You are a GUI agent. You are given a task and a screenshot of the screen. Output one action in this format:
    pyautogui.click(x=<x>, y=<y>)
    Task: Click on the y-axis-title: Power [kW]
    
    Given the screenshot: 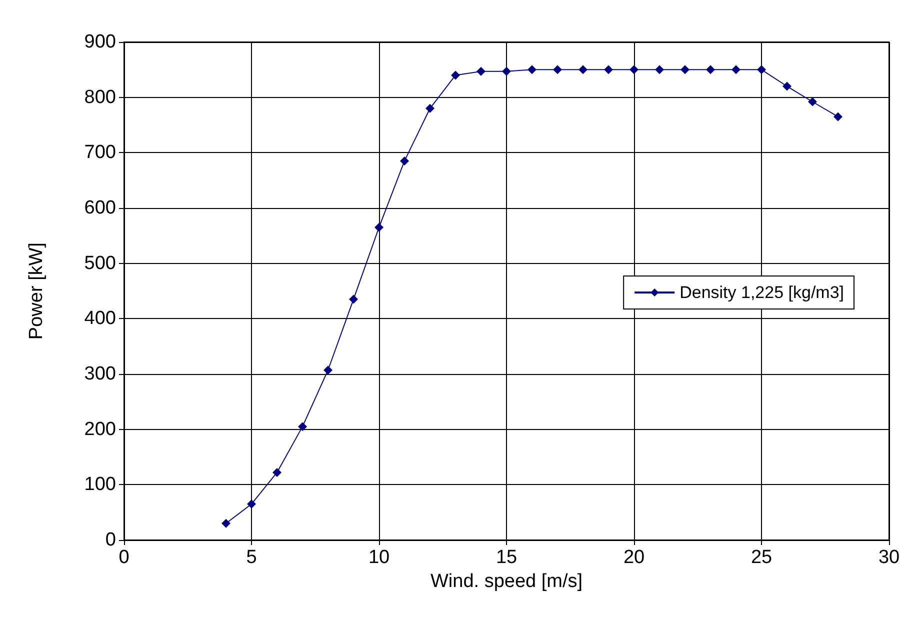 What is the action you would take?
    pyautogui.click(x=36, y=291)
    